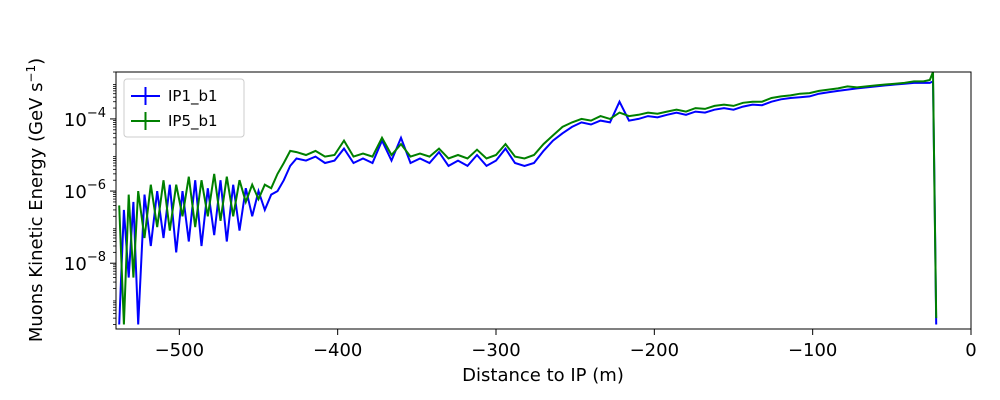  What do you see at coordinates (970, 350) in the screenshot?
I see `x-tick-label: 0` at bounding box center [970, 350].